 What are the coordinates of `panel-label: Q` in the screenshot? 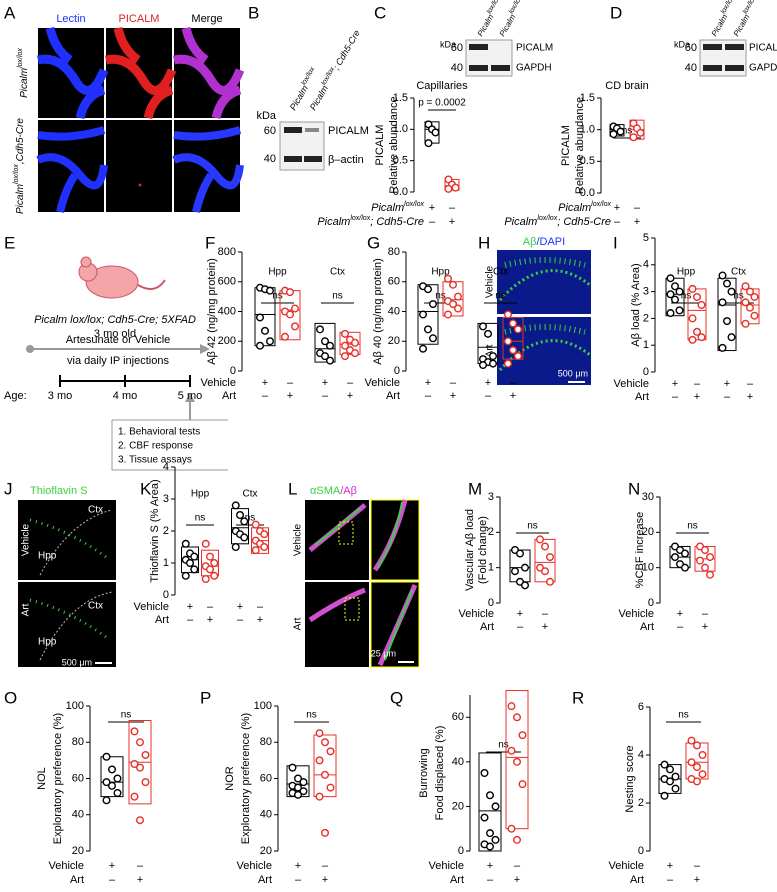 It's located at (396, 697).